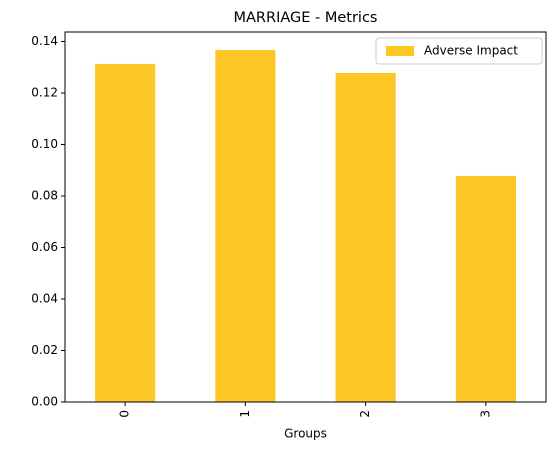 Image resolution: width=556 pixels, height=450 pixels. I want to click on y-tick-label: 0.14, so click(44, 41).